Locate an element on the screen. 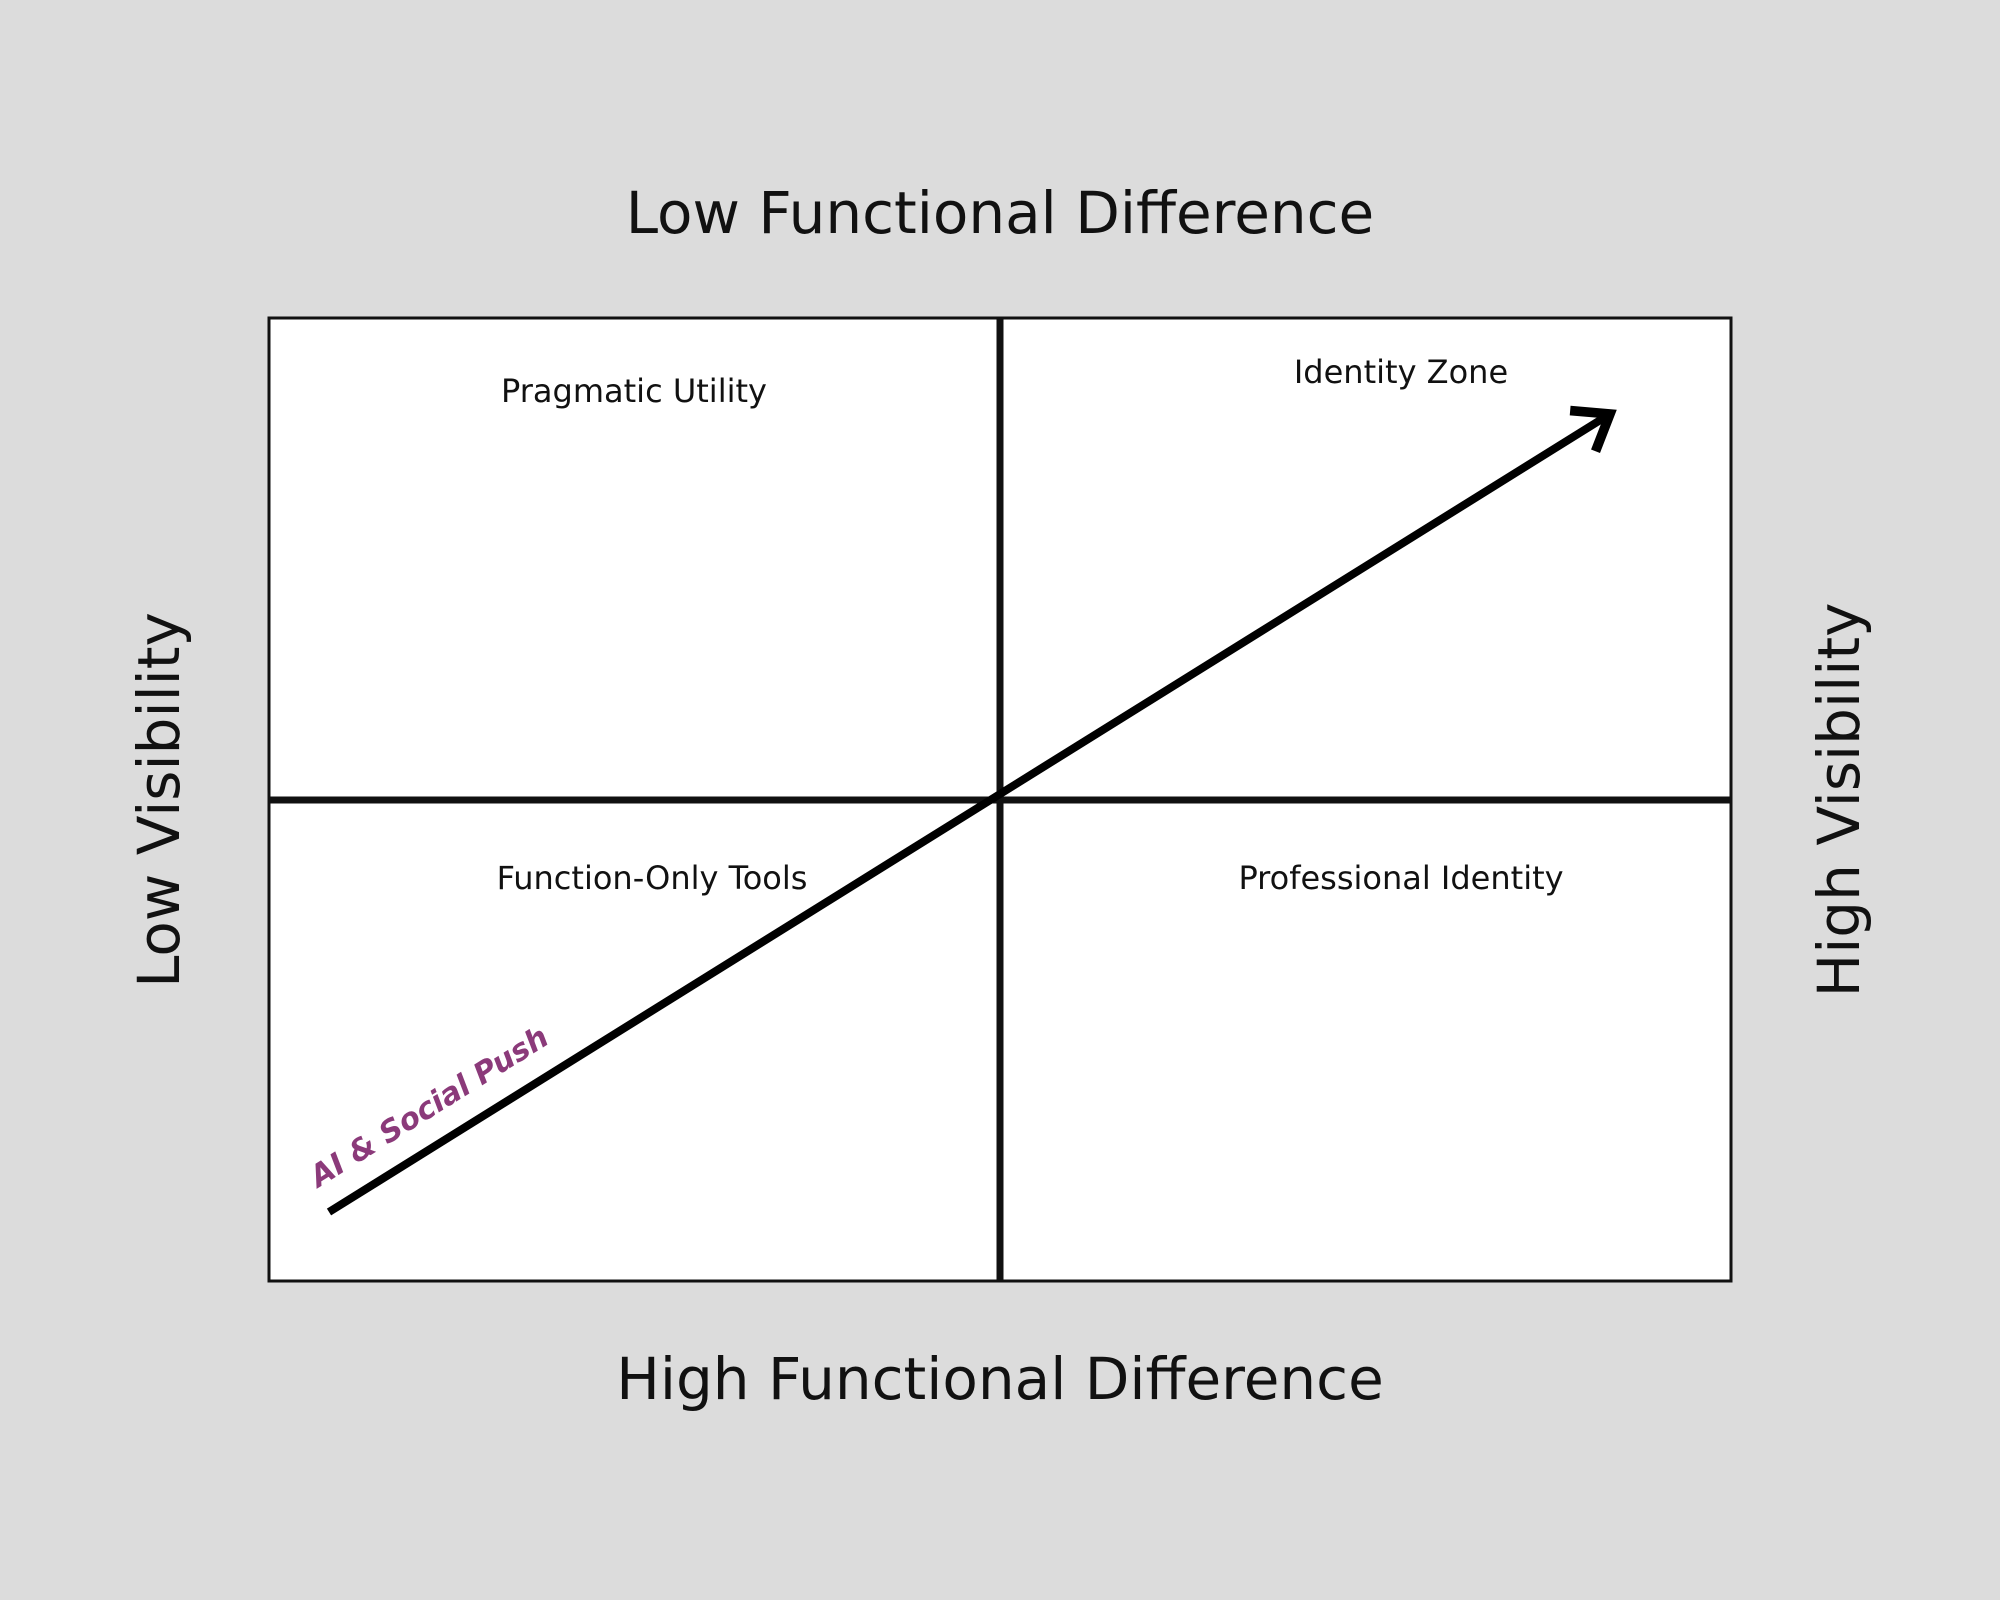 The width and height of the screenshot is (2000, 1600). quadrant-label: Professional Identity is located at coordinates (1400, 878).